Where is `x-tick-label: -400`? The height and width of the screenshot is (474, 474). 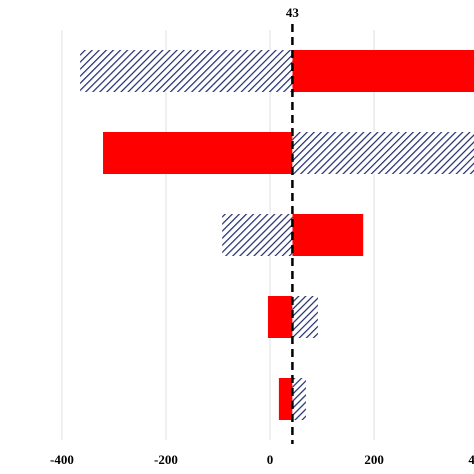
x-tick-label: -400 is located at coordinates (62, 459).